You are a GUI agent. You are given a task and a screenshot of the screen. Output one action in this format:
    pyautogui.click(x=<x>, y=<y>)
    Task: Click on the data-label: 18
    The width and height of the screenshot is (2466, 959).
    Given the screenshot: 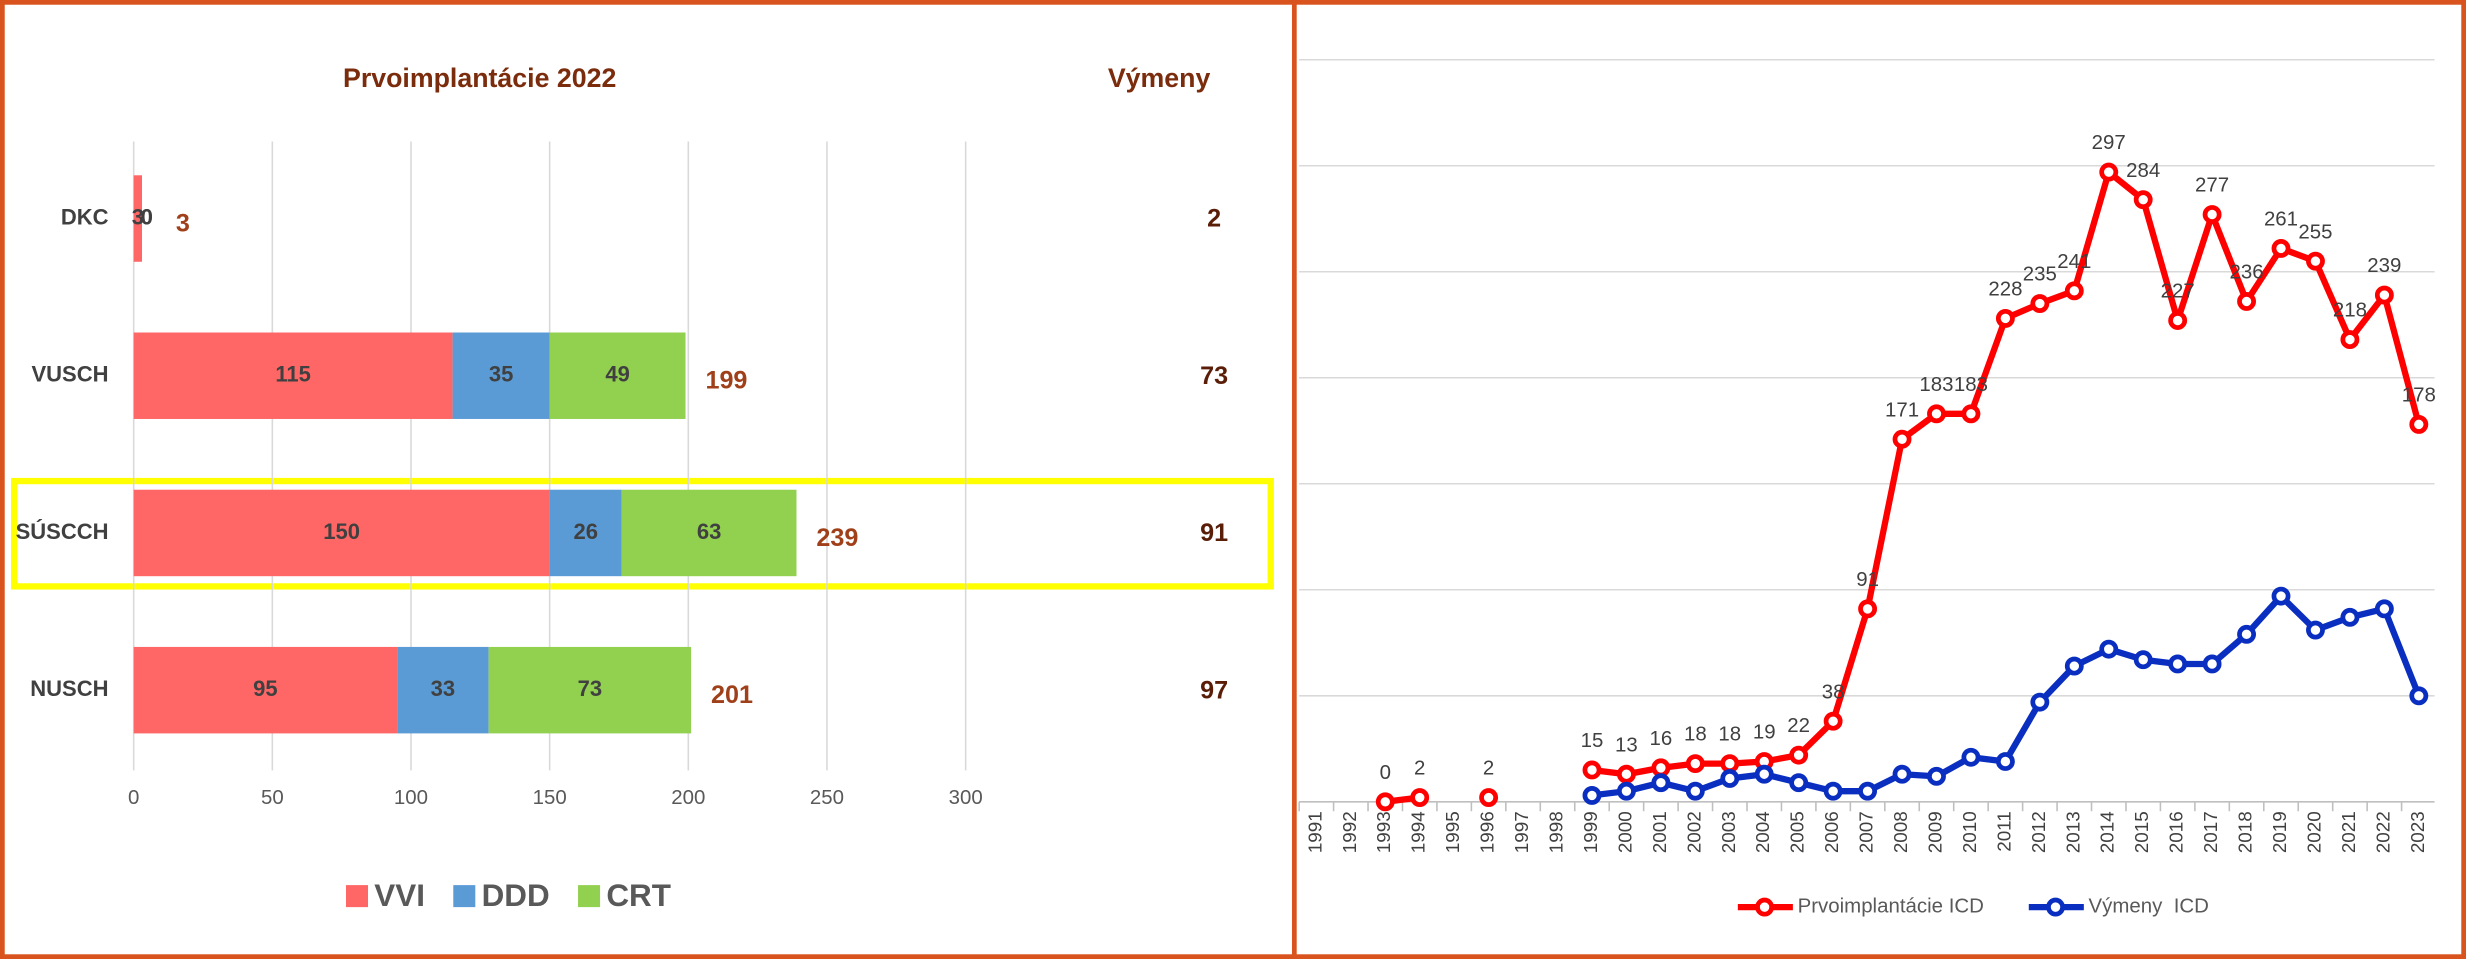 What is the action you would take?
    pyautogui.click(x=1729, y=734)
    